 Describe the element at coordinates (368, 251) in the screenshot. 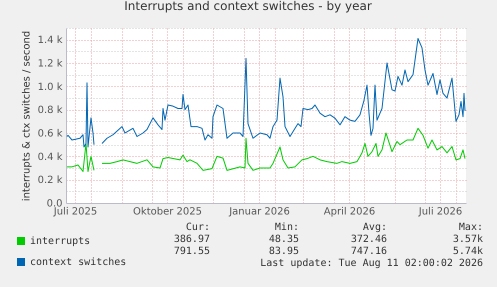

I see `text: 747.16` at that location.